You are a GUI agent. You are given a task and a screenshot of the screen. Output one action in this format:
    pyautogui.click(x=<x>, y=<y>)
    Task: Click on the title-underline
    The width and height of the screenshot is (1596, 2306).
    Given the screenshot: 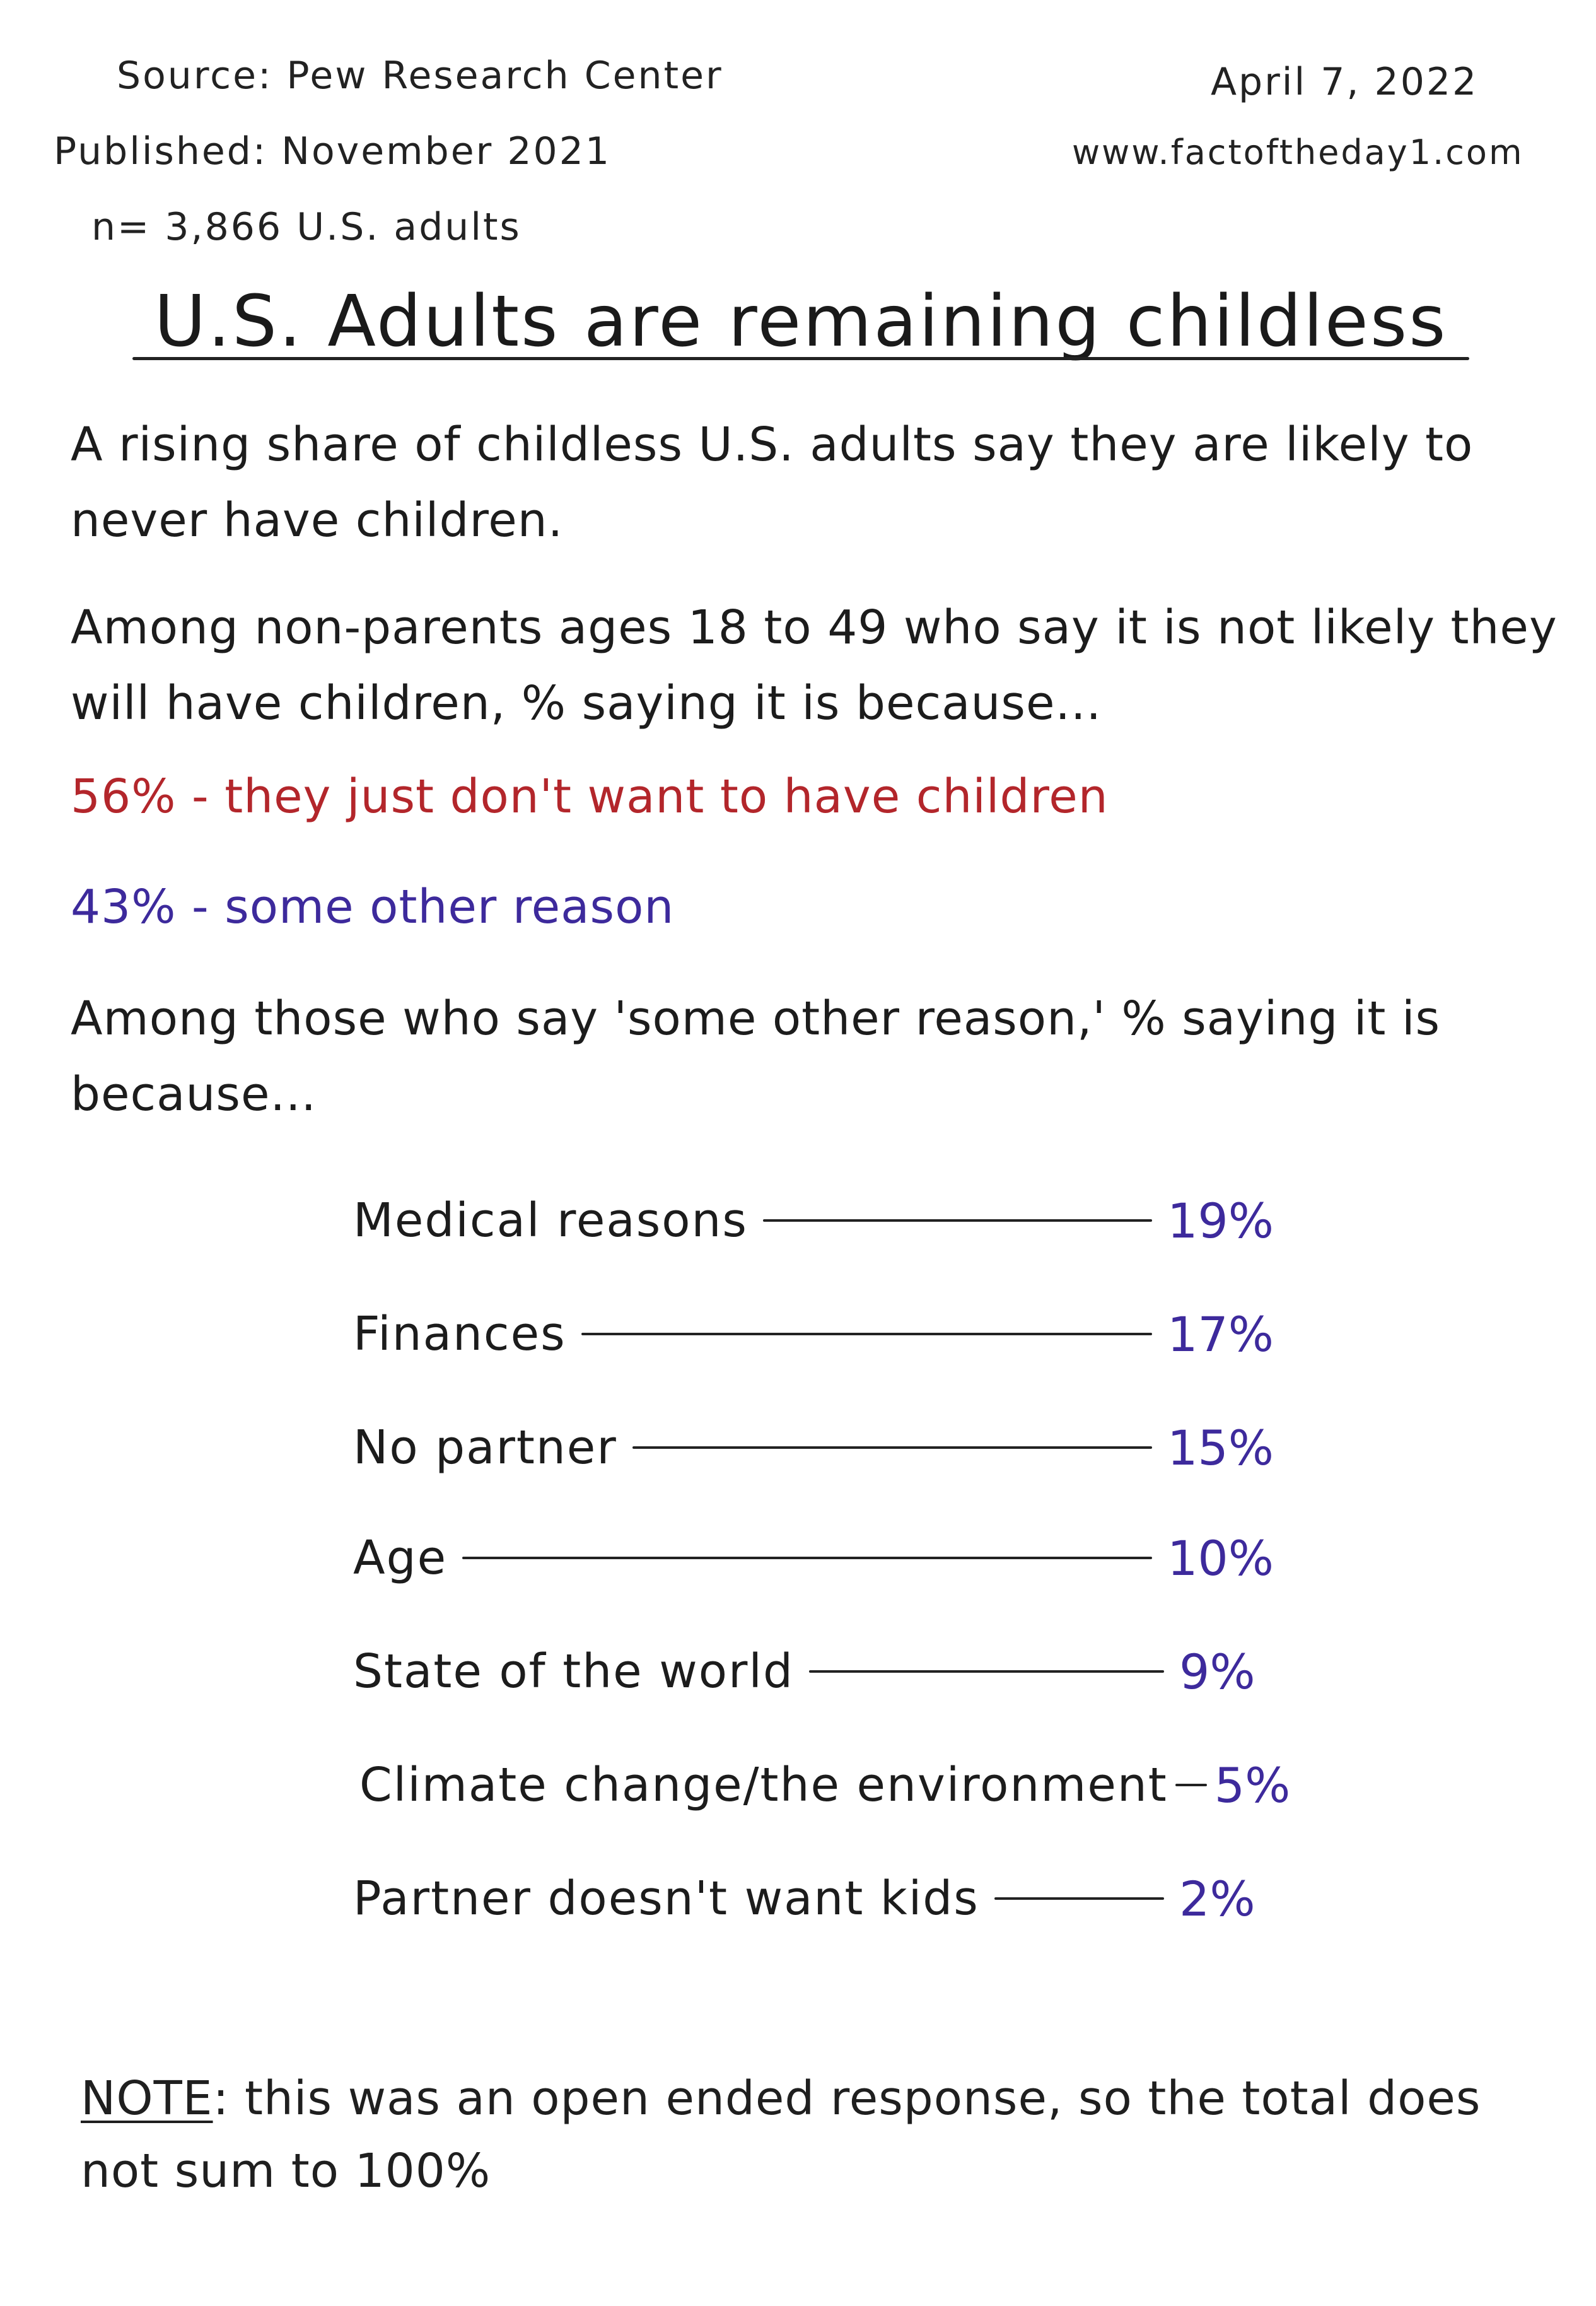 What is the action you would take?
    pyautogui.click(x=801, y=359)
    